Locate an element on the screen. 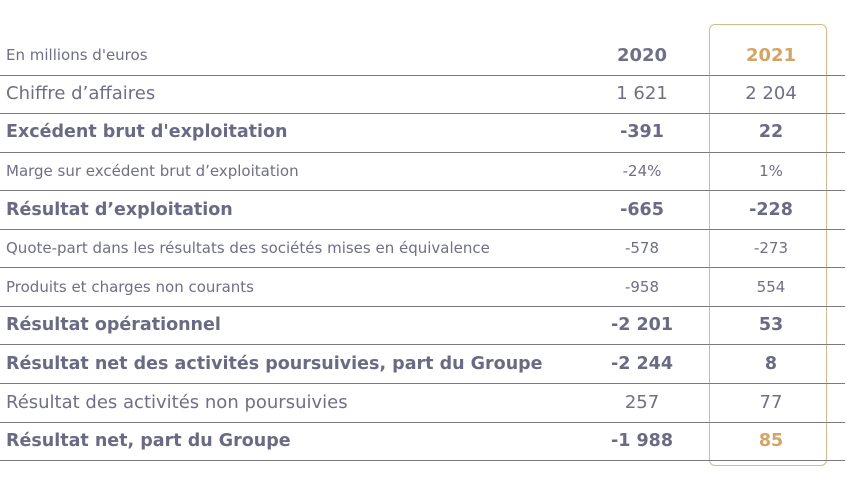  header-row: En millions d'euros 2020 2021 is located at coordinates (422, 56).